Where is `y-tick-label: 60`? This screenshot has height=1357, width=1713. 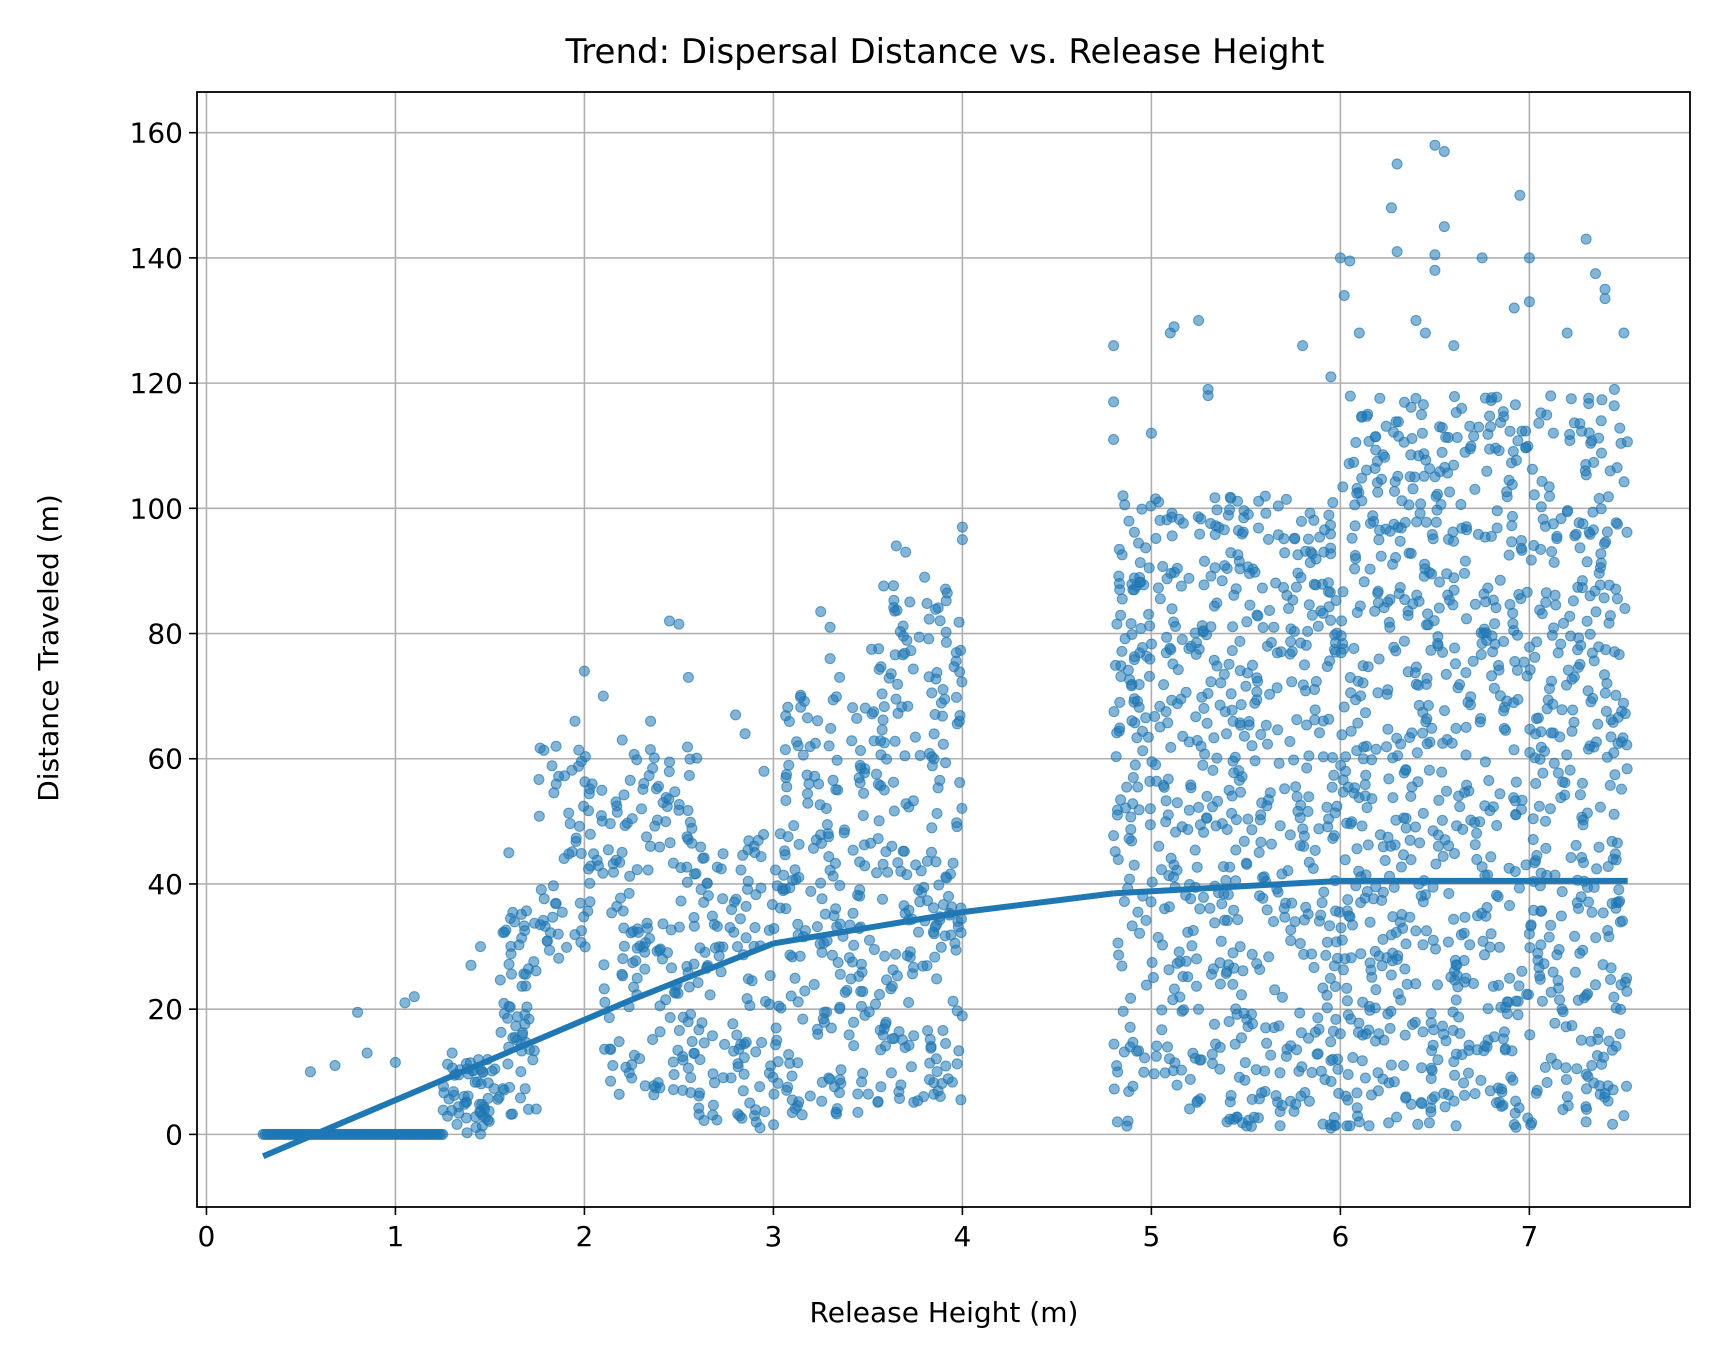
y-tick-label: 60 is located at coordinates (165, 759).